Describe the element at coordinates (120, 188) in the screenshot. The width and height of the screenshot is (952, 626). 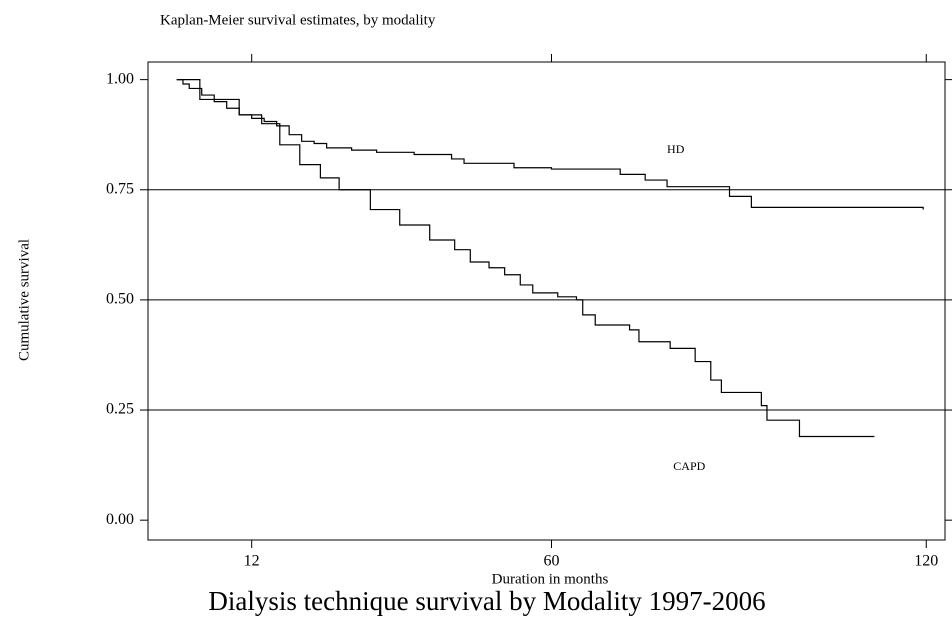
I see `y-tick-label: 0.75` at that location.